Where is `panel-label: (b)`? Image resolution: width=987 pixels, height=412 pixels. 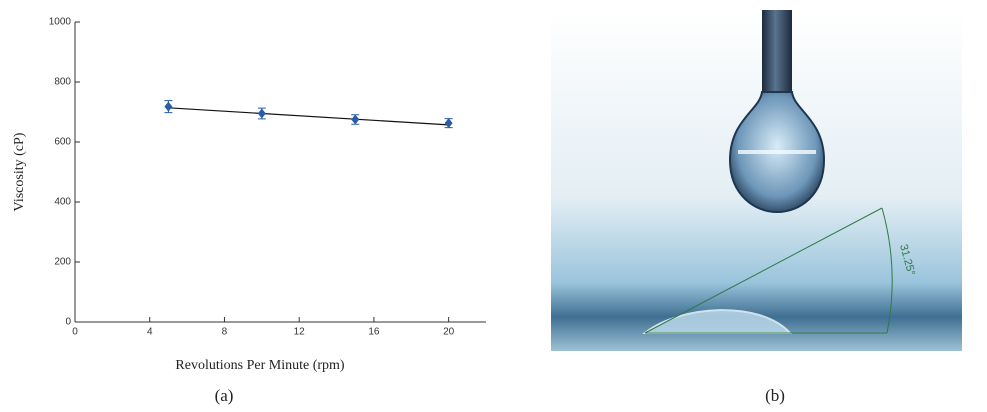
panel-label: (b) is located at coordinates (775, 395).